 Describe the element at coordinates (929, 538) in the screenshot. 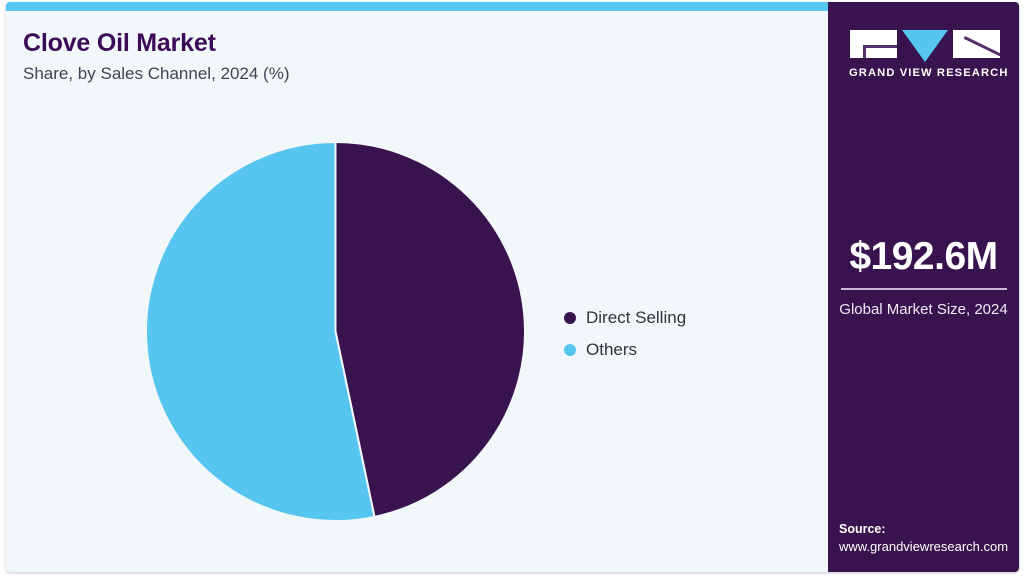

I see `source-block: Source: www.grandviewresearch.com` at that location.